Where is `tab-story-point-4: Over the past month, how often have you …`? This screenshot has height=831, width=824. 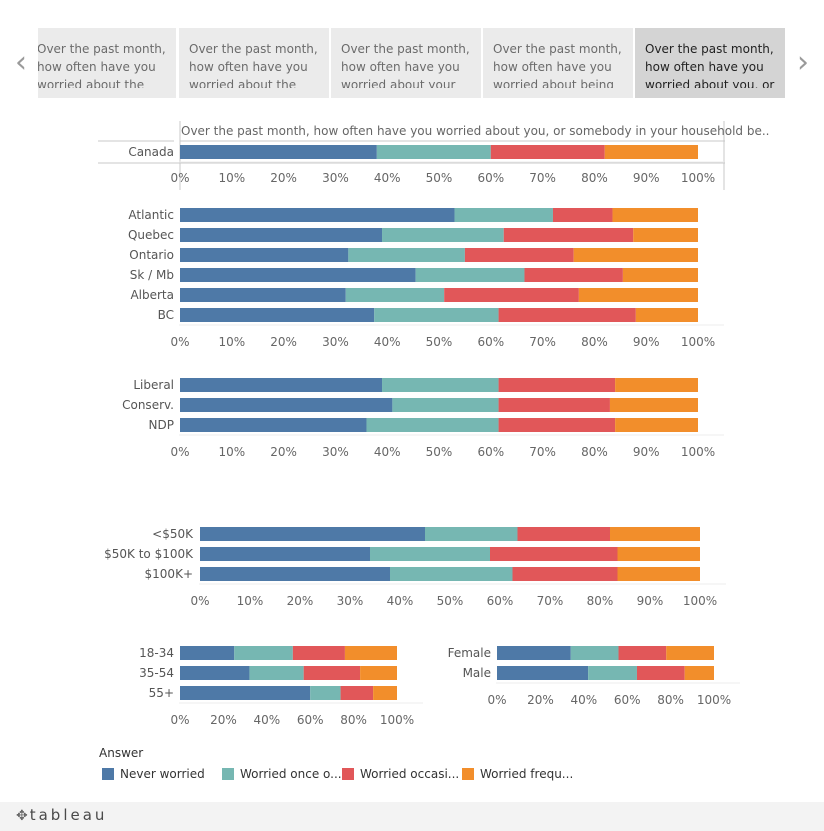 tab-story-point-4: Over the past month, how often have you … is located at coordinates (558, 63).